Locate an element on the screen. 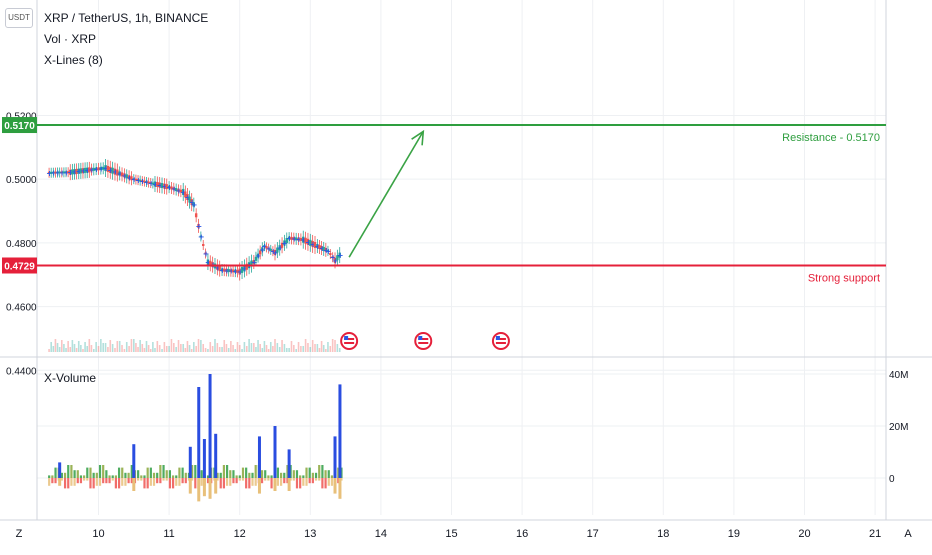 The image size is (932, 555). volume-pane-title: X-Volume is located at coordinates (70, 378).